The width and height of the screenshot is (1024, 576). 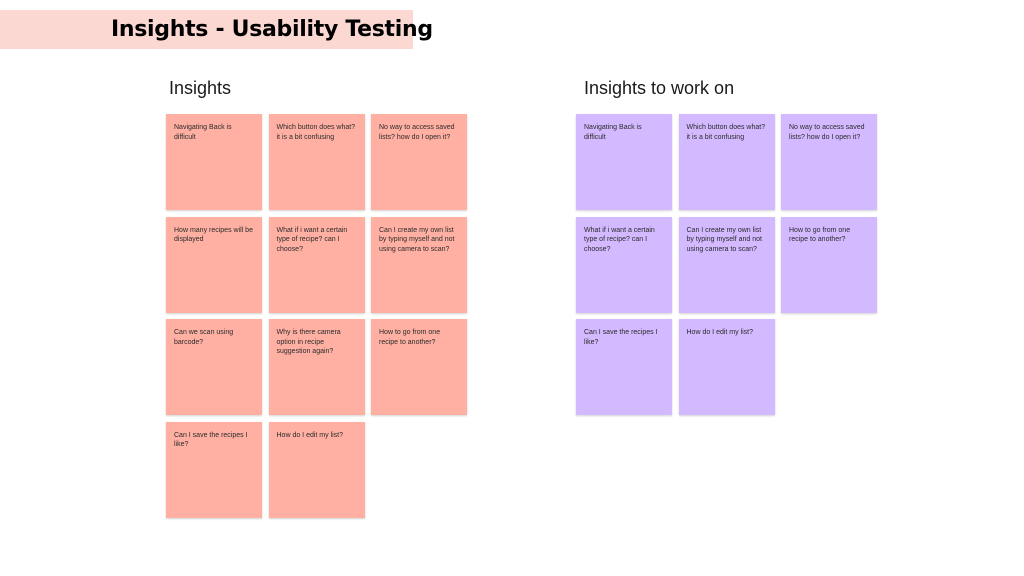 I want to click on title-banner, so click(x=206, y=29).